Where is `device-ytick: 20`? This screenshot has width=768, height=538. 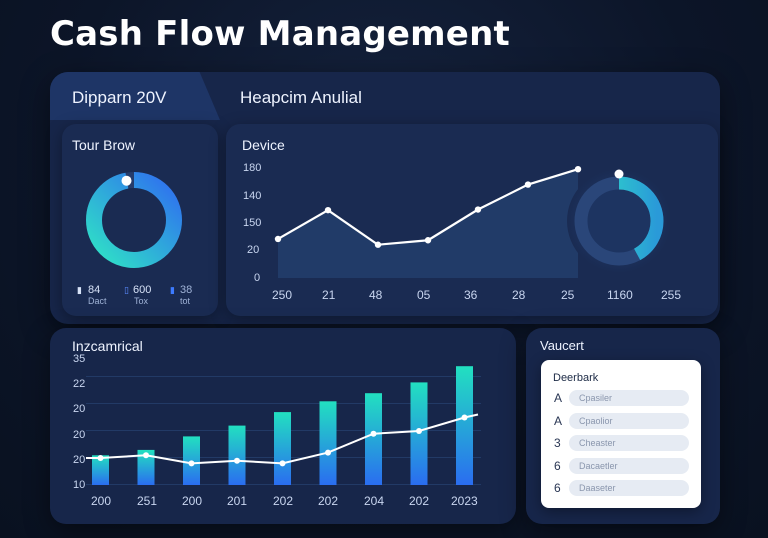
device-ytick: 20 is located at coordinates (253, 250).